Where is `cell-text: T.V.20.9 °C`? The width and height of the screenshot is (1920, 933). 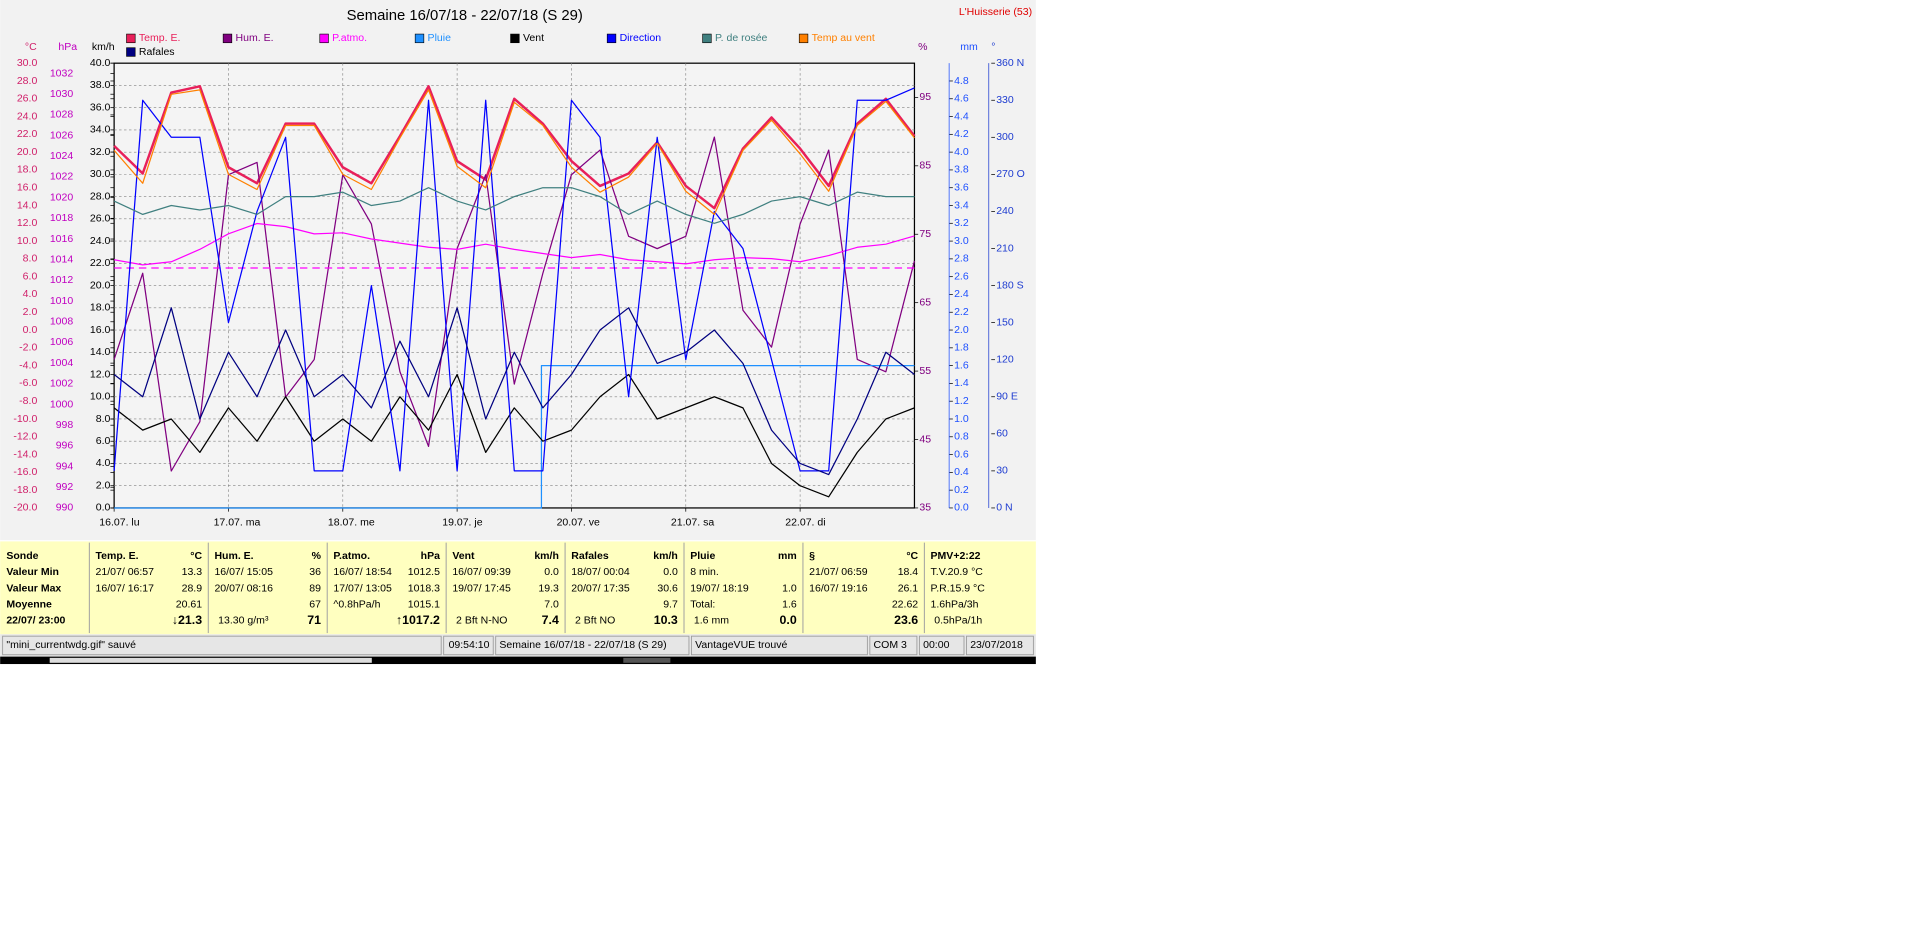
cell-text: T.V.20.9 °C is located at coordinates (957, 572).